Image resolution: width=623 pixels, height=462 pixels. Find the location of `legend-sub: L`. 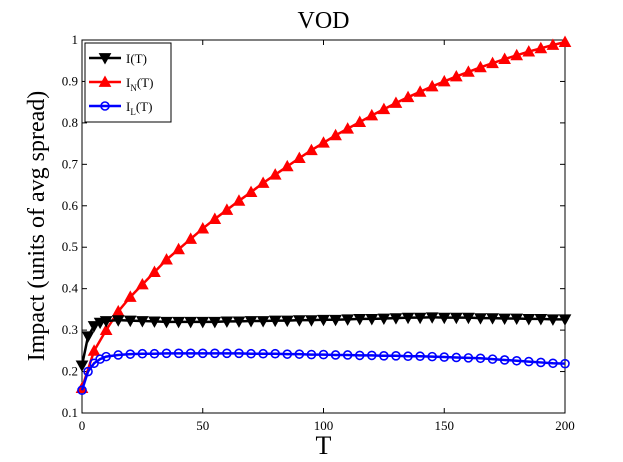

legend-sub: L is located at coordinates (133, 112).